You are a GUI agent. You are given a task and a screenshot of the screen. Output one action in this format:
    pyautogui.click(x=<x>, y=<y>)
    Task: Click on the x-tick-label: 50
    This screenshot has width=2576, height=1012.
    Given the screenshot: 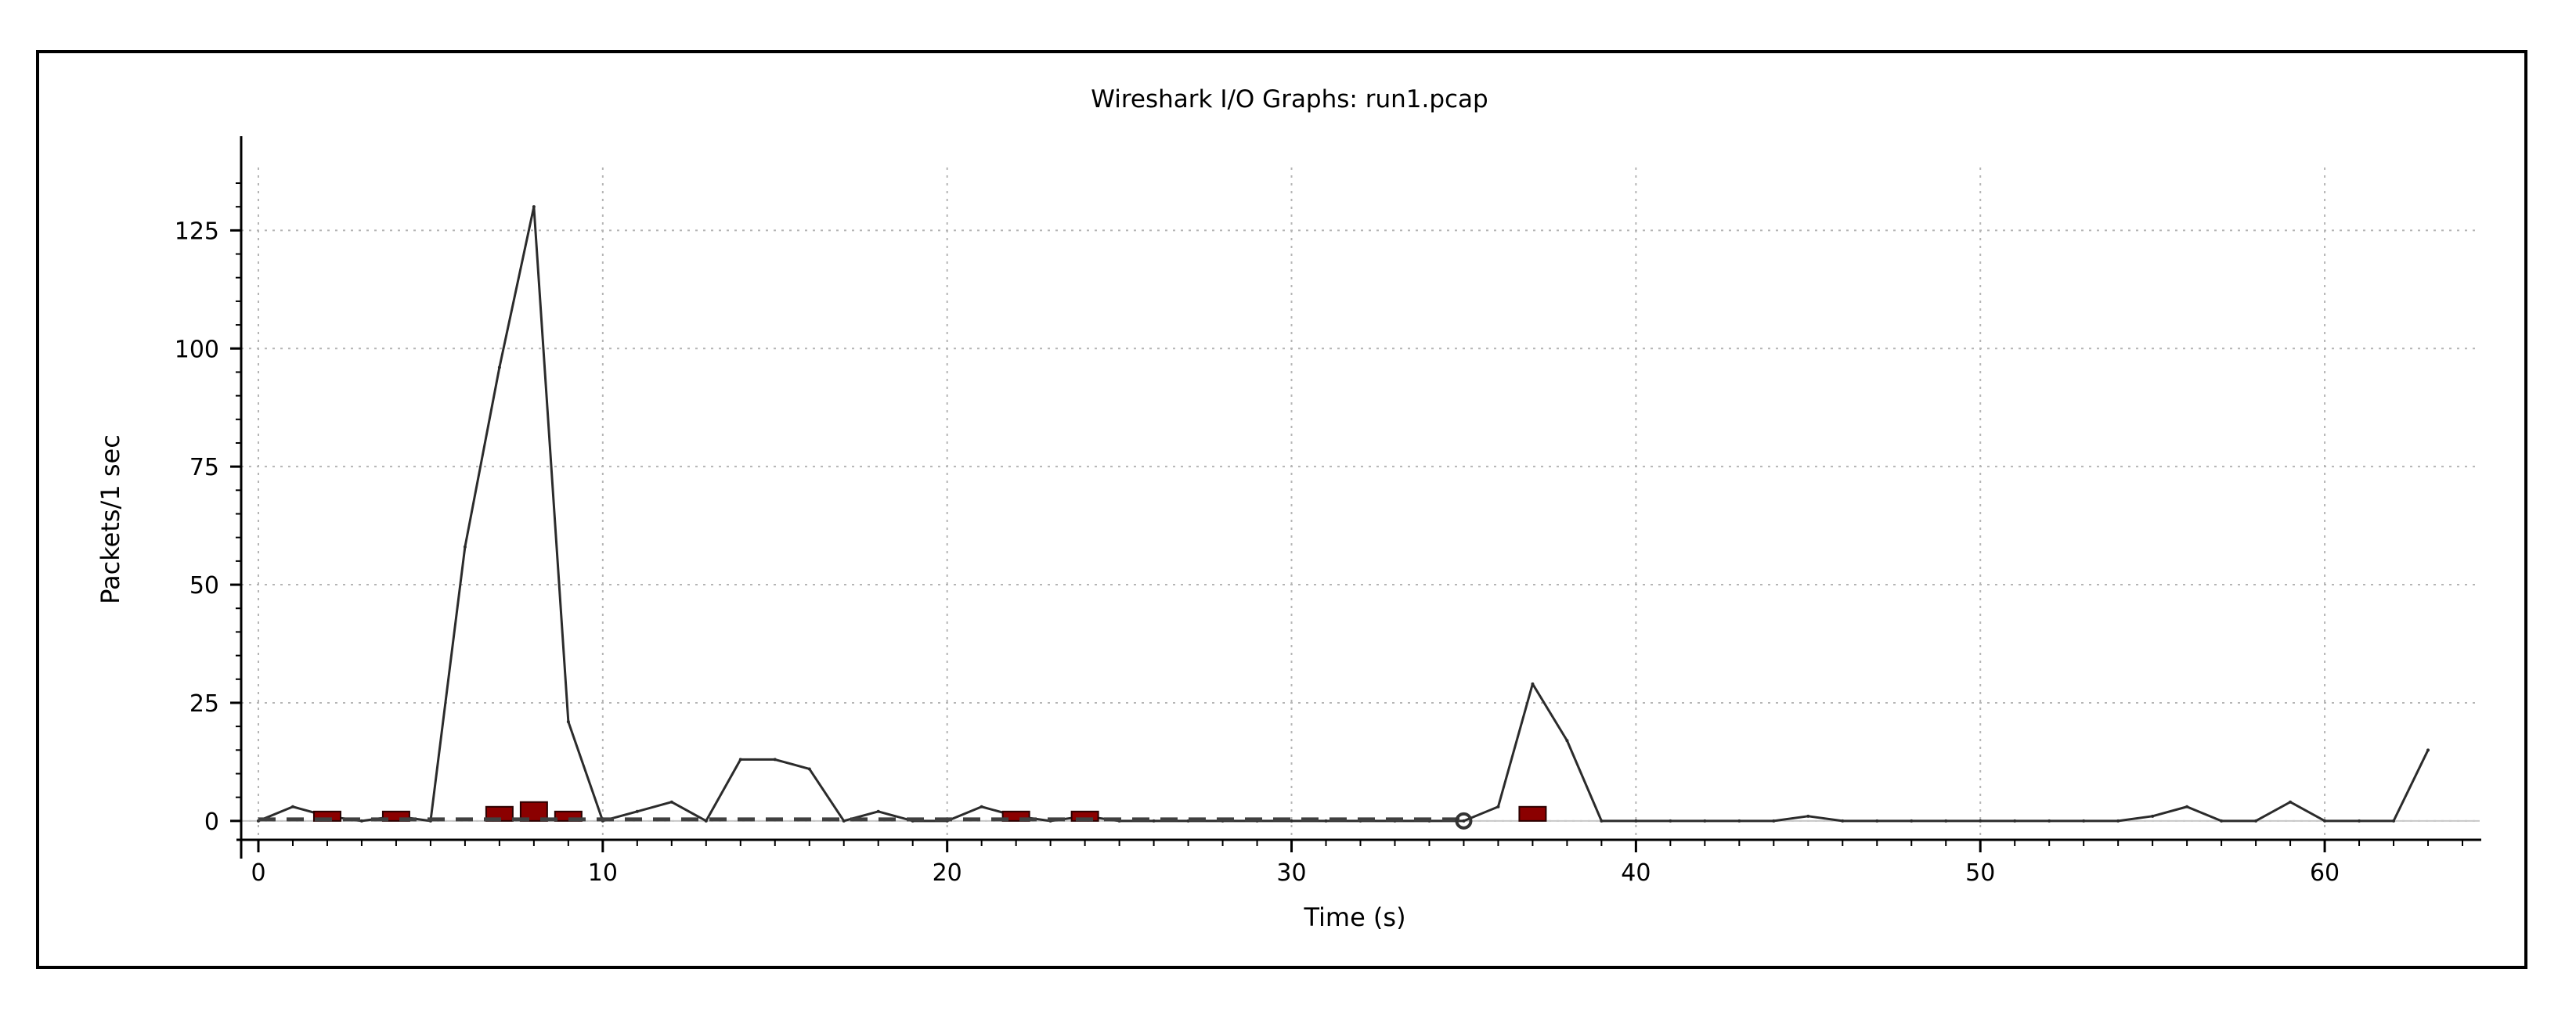 What is the action you would take?
    pyautogui.click(x=1980, y=873)
    